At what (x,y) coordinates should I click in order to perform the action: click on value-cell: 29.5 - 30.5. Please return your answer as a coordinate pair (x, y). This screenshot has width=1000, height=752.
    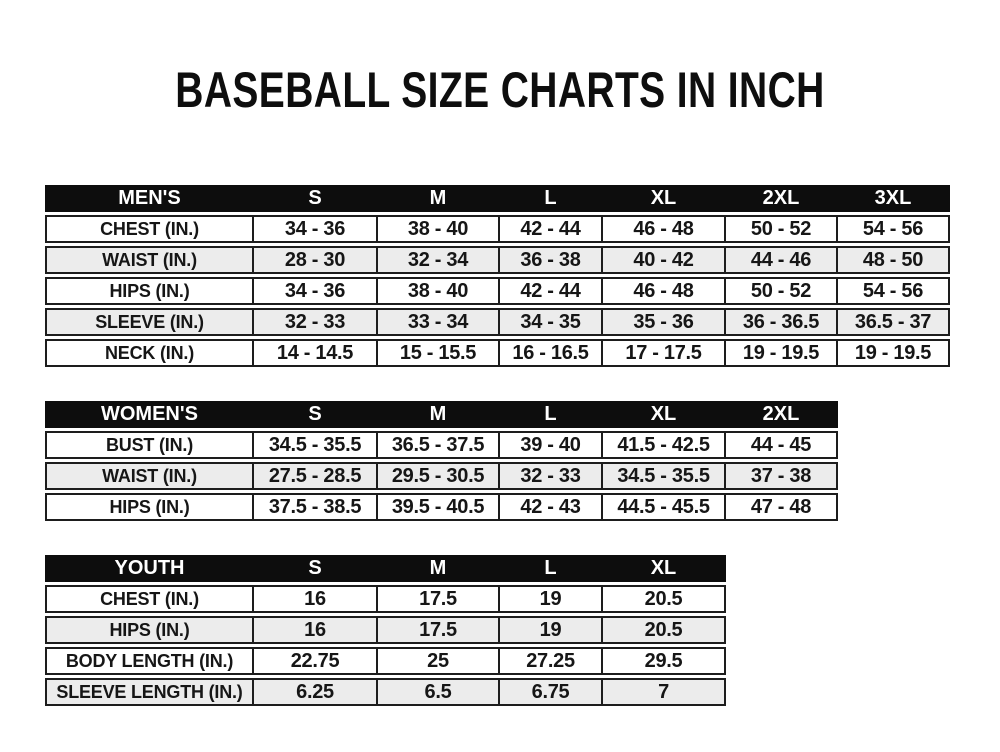
    Looking at the image, I should click on (439, 476).